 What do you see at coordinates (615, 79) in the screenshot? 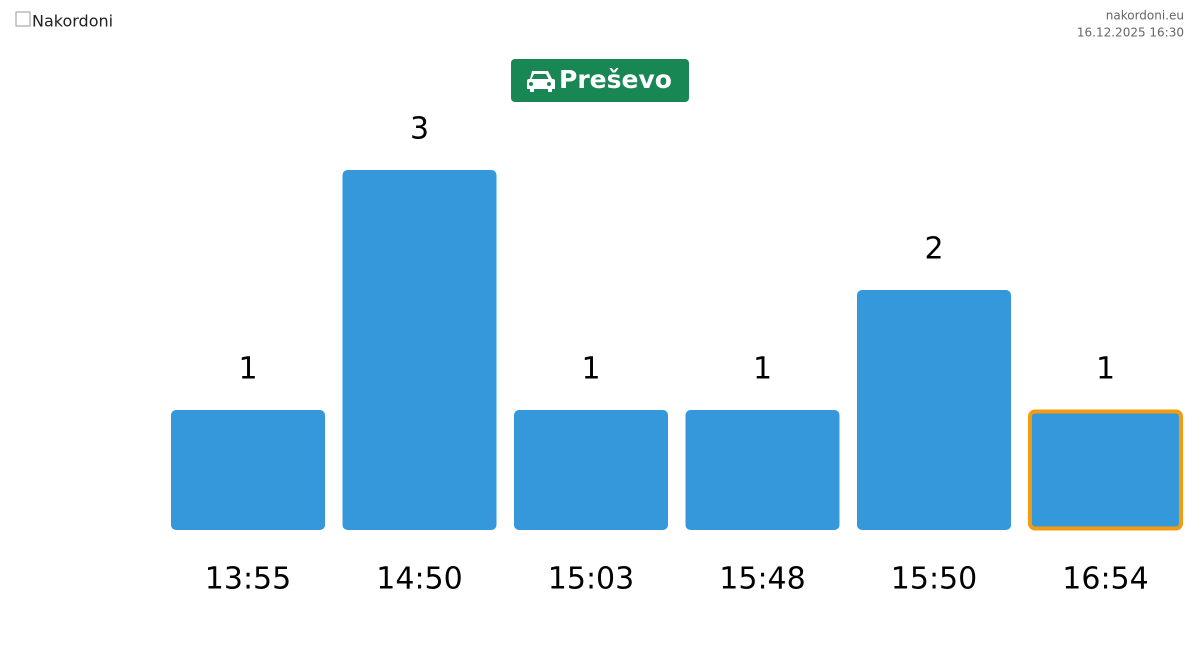
I see `chart-title: Preševo` at bounding box center [615, 79].